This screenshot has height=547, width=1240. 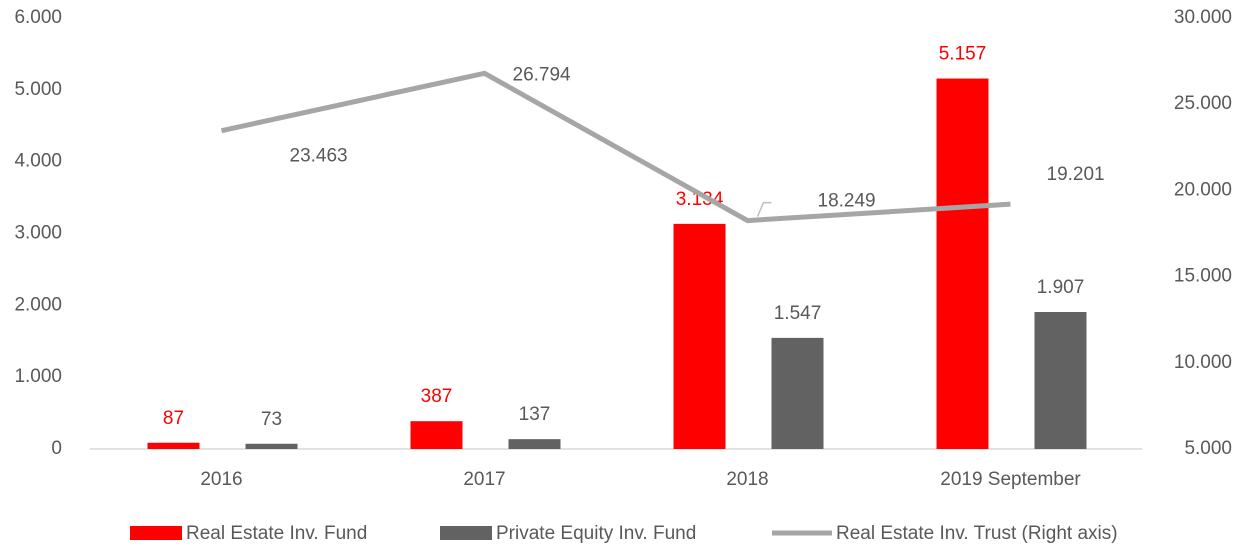 What do you see at coordinates (38, 376) in the screenshot?
I see `y-tick-label: 1.000` at bounding box center [38, 376].